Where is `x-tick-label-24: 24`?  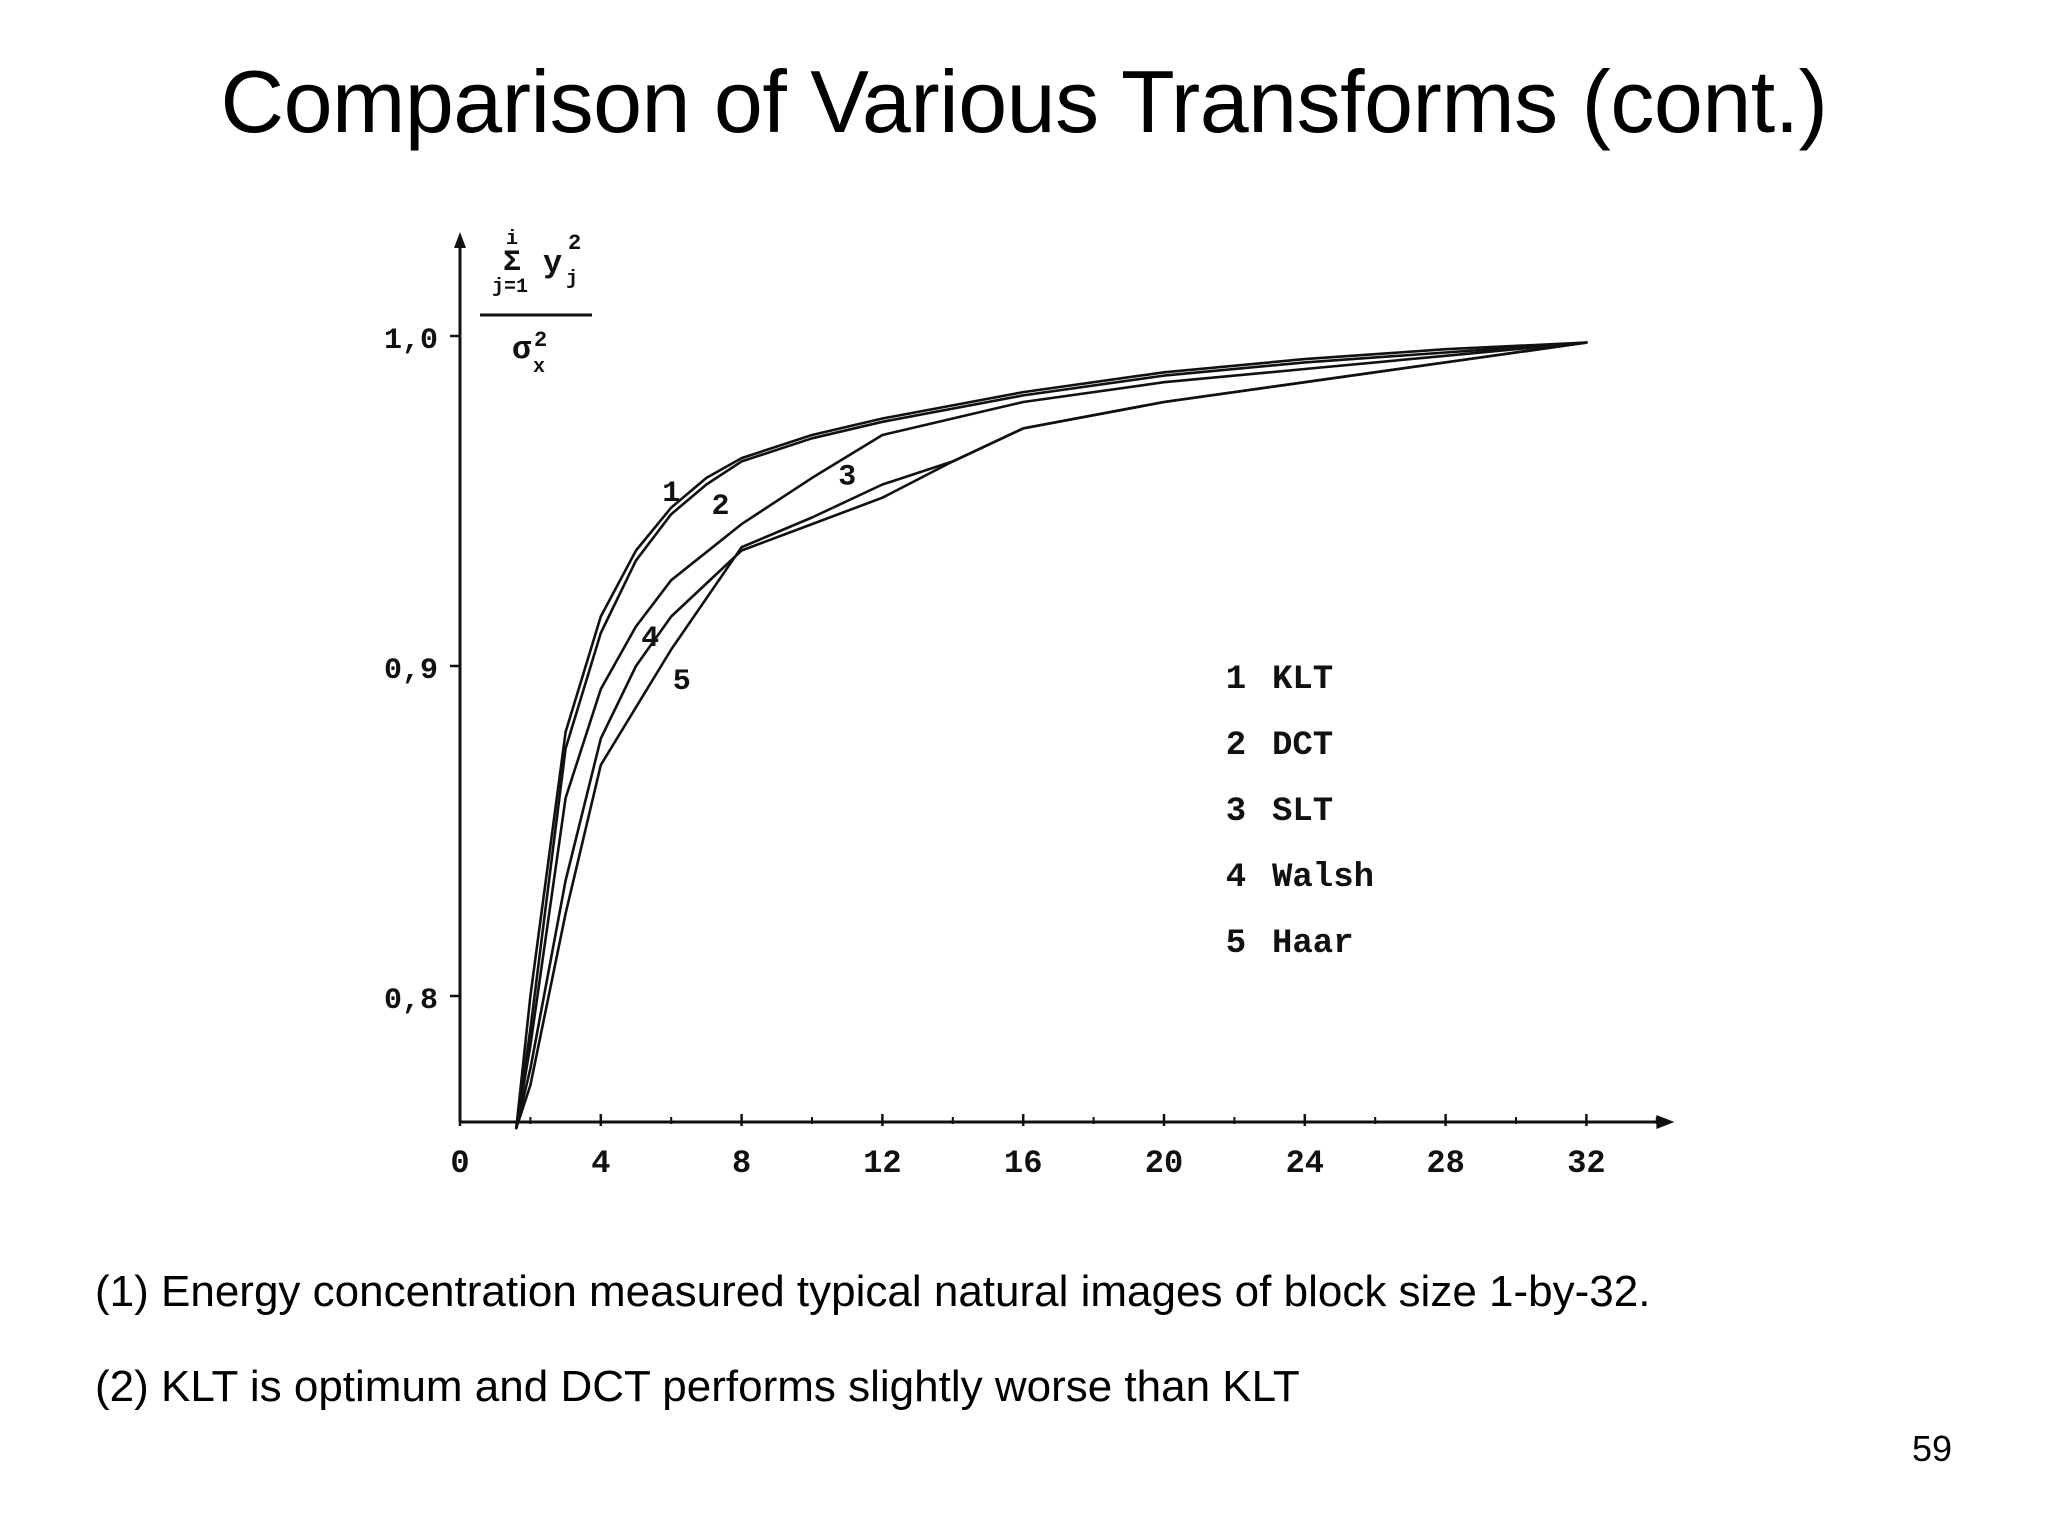
x-tick-label-24: 24 is located at coordinates (1305, 1163).